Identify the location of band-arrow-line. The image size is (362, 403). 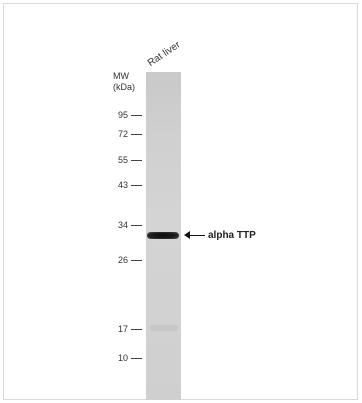
(195, 235).